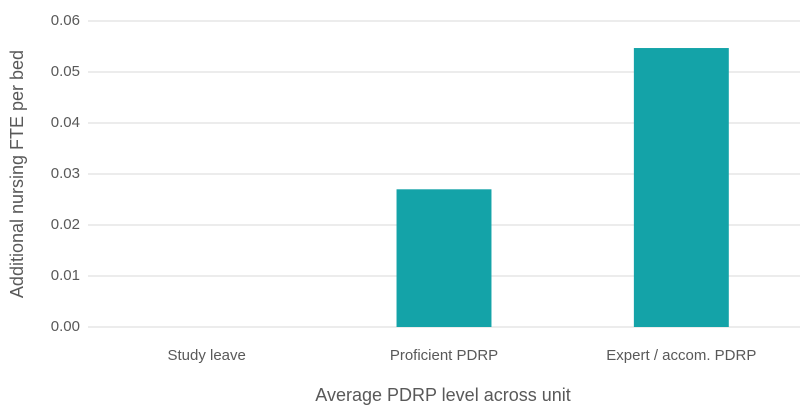  What do you see at coordinates (65, 20) in the screenshot?
I see `y-tick-label: 0.06` at bounding box center [65, 20].